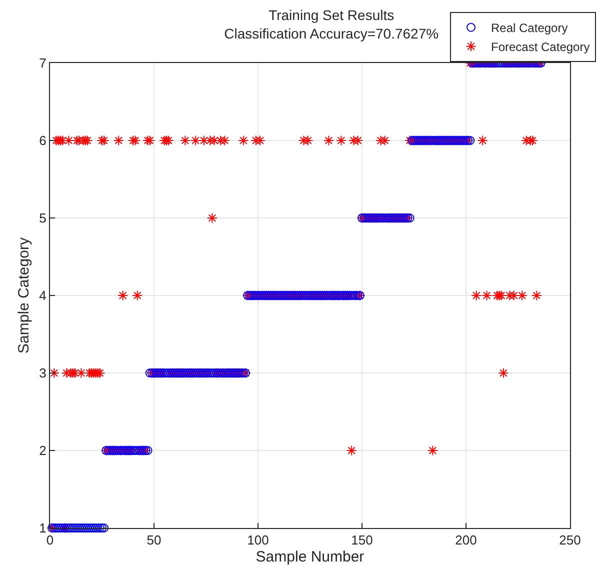  Describe the element at coordinates (310, 557) in the screenshot. I see `x-axis-title: Sample Number` at that location.